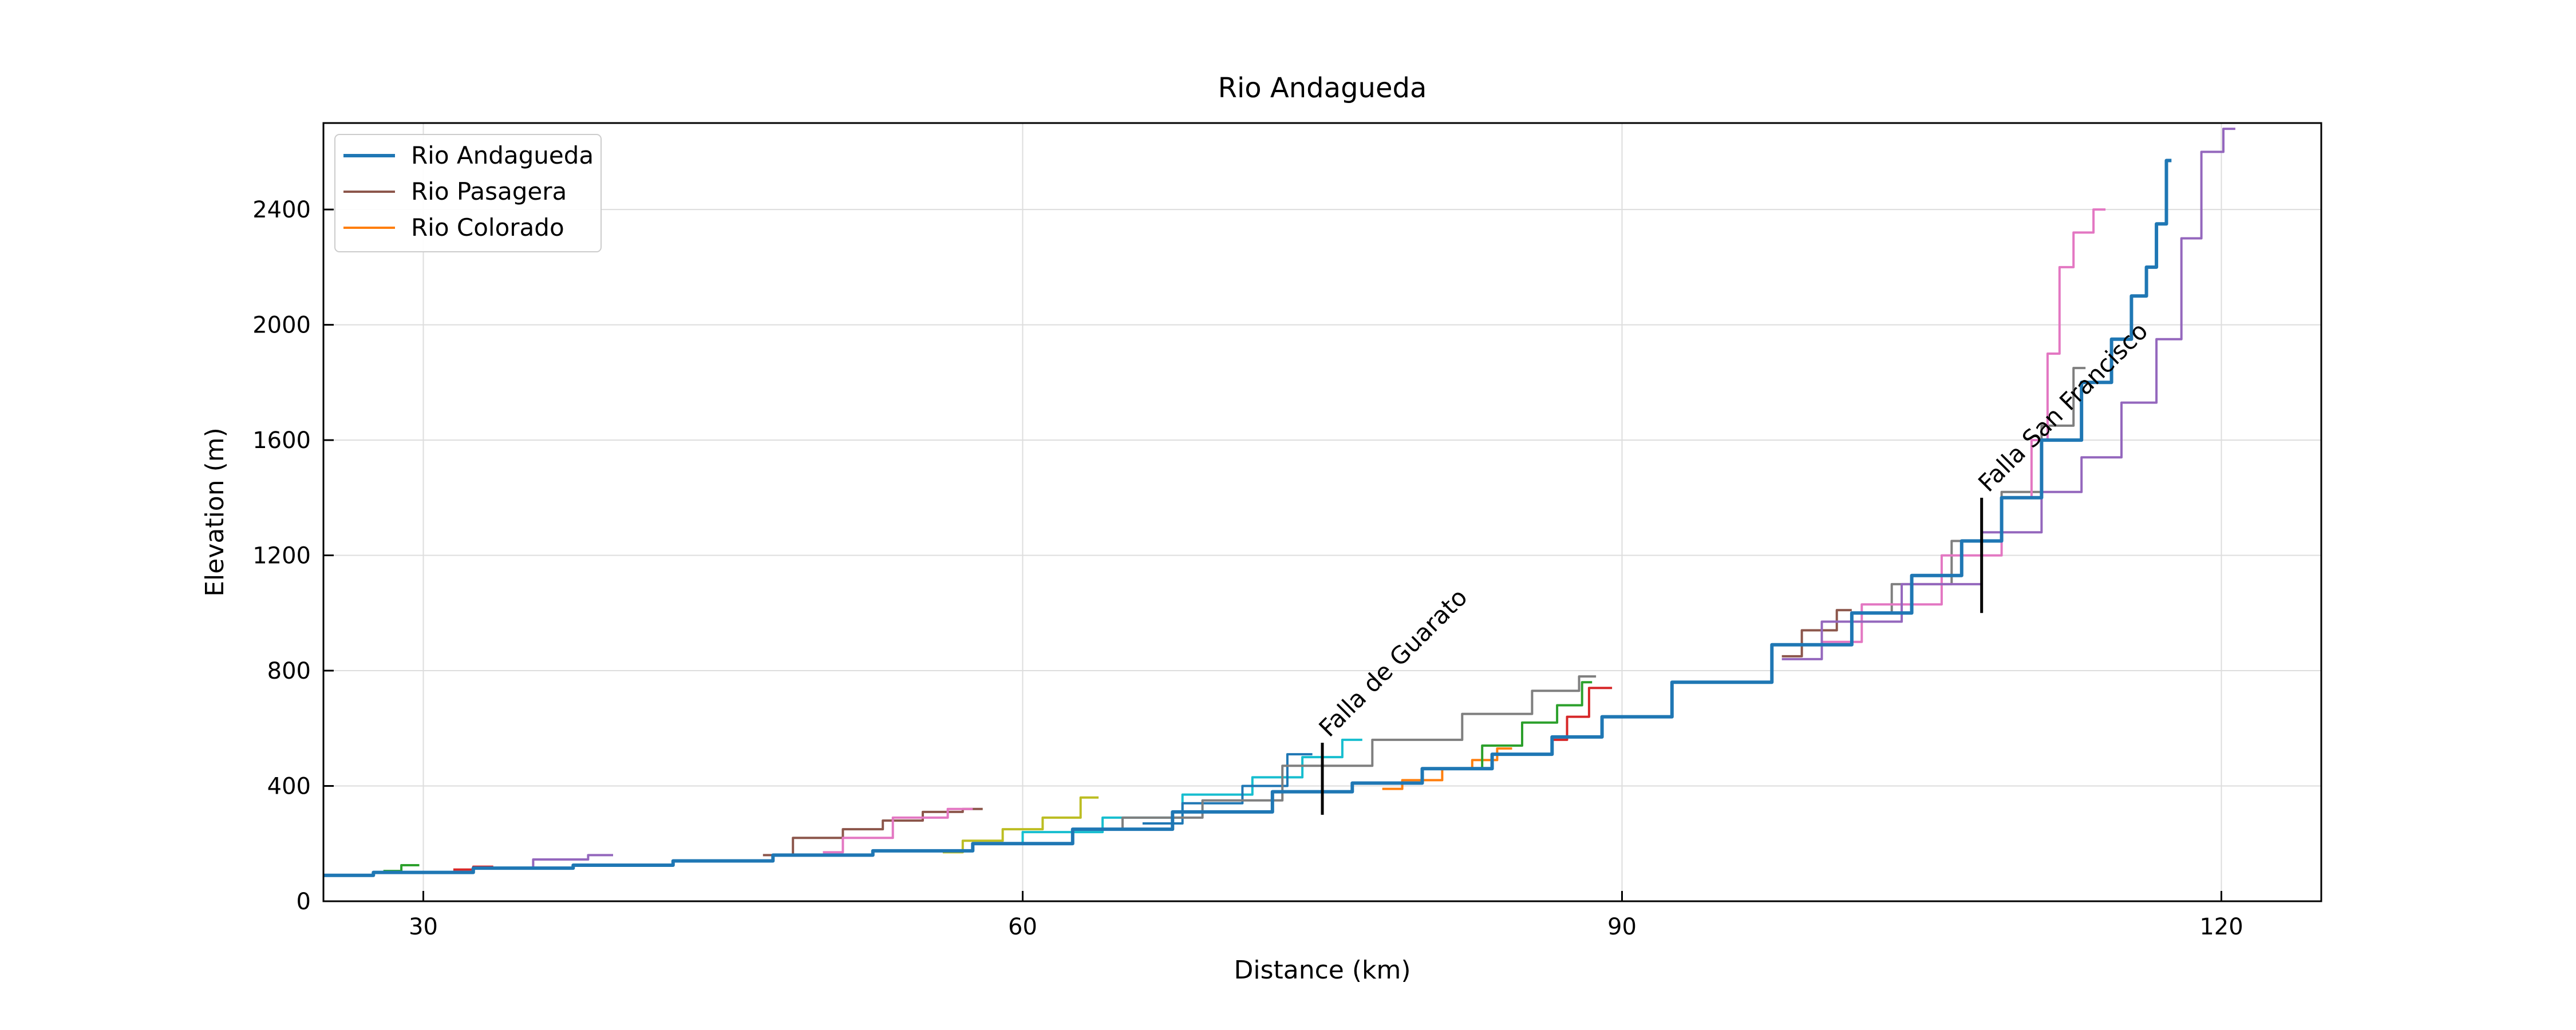  I want to click on legend: Rio Andagueda Rio Pasagera Rio Colorado, so click(468, 193).